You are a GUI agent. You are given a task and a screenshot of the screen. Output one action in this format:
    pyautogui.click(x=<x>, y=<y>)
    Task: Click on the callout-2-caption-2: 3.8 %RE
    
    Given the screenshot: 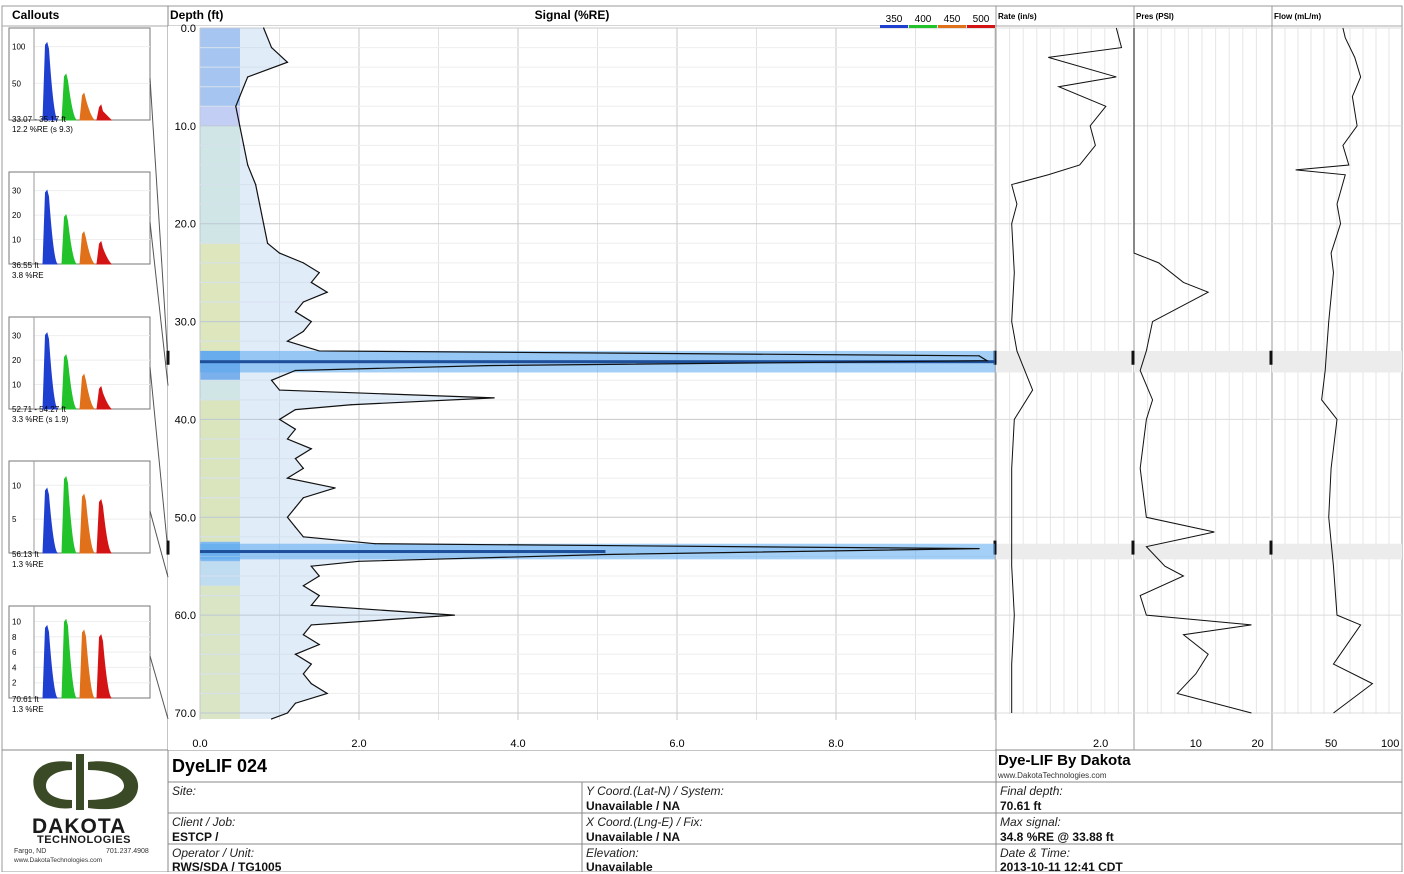 What is the action you would take?
    pyautogui.click(x=28, y=275)
    